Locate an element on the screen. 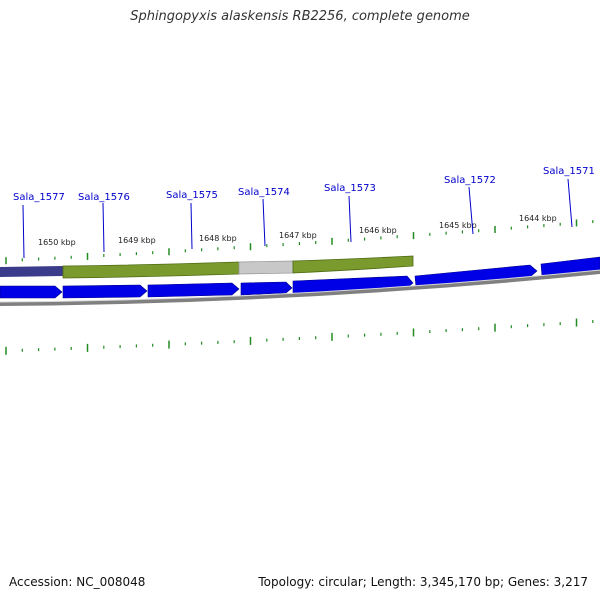 The height and width of the screenshot is (600, 600). purple-feature is located at coordinates (31, 271).